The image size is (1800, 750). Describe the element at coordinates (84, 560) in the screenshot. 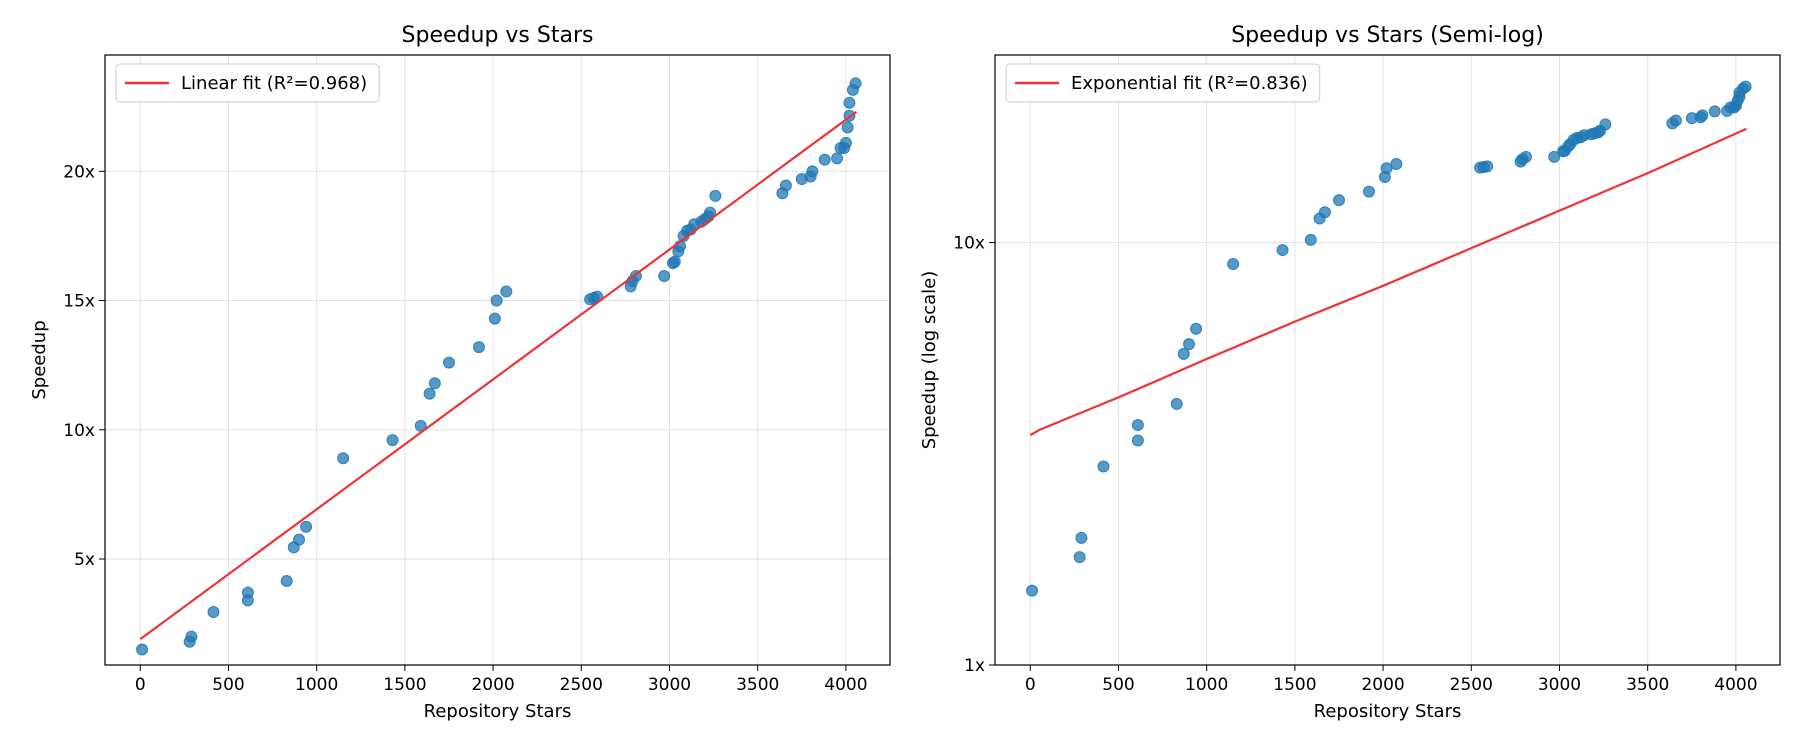

I see `y-tick-label: 5x` at that location.